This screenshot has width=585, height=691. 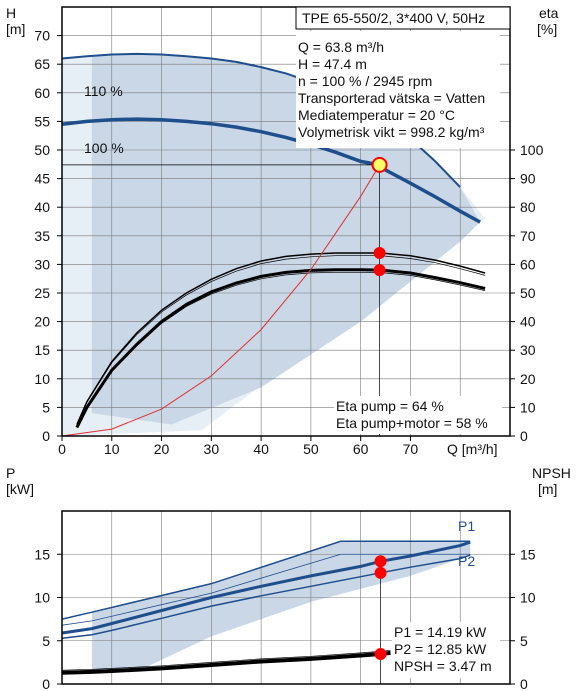 I want to click on info-head: H = 47.4 m, so click(x=332, y=64).